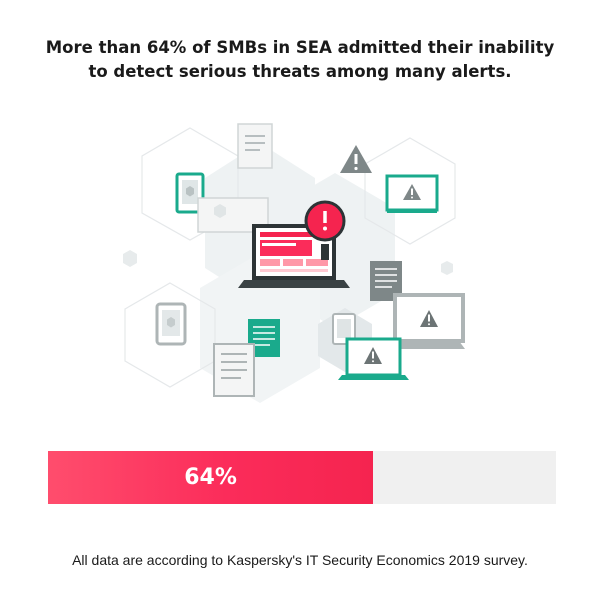 This screenshot has height=600, width=600. I want to click on progress-bar: 64%, so click(302, 477).